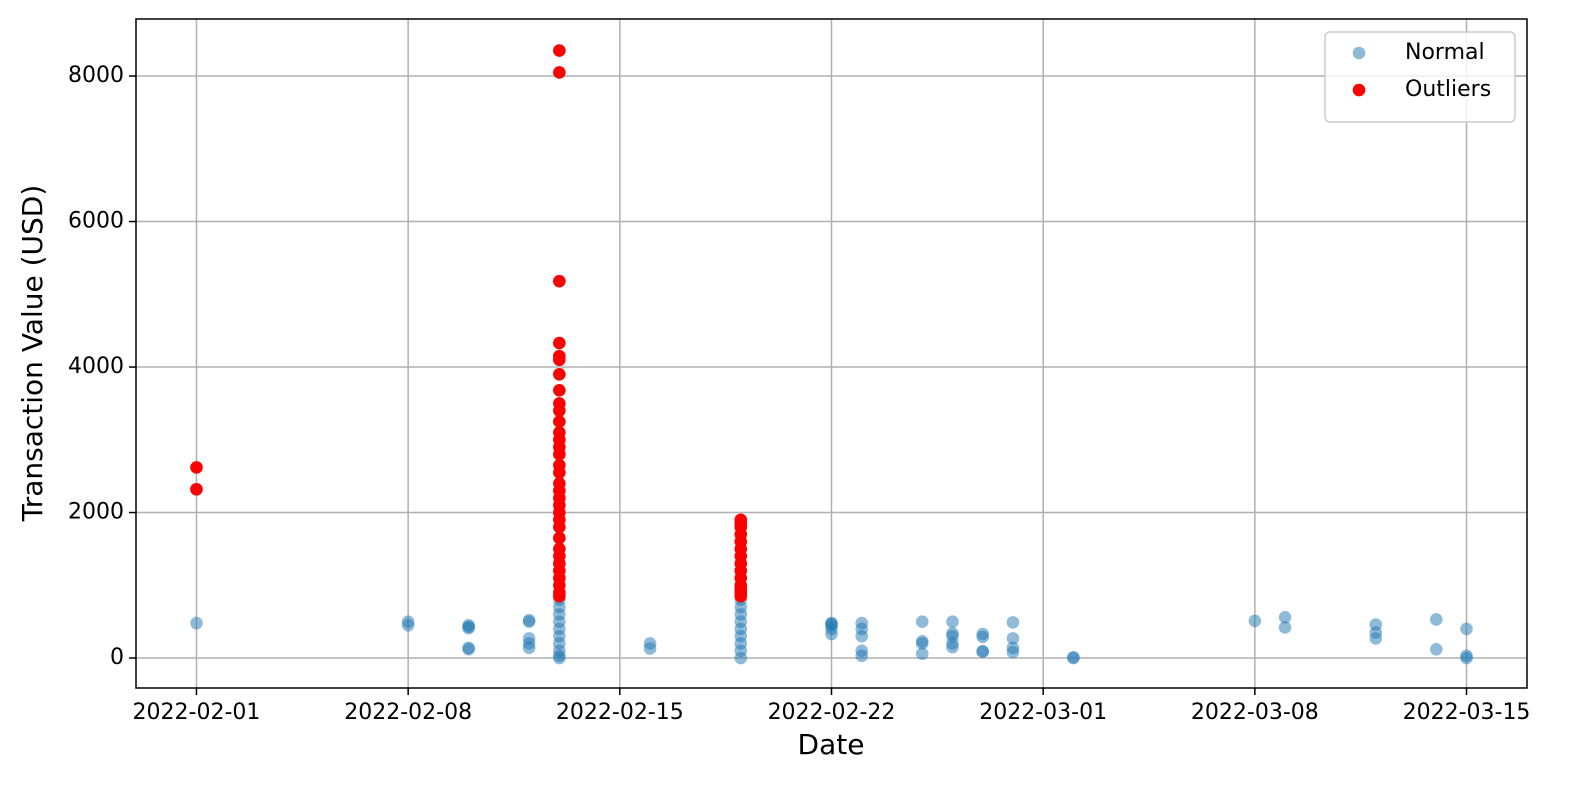  What do you see at coordinates (96, 366) in the screenshot?
I see `y-tick-label: 4000` at bounding box center [96, 366].